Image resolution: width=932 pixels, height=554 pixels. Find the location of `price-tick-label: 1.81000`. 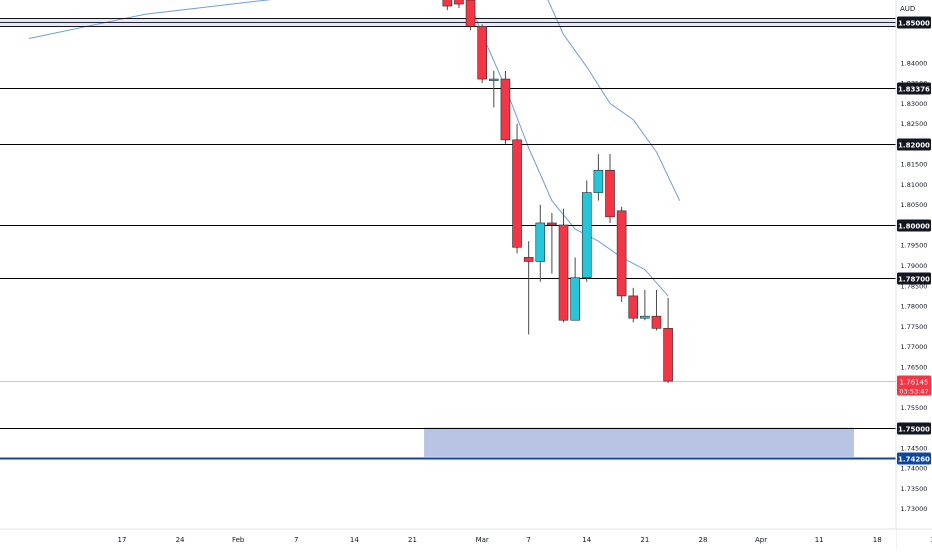

price-tick-label: 1.81000 is located at coordinates (914, 185).